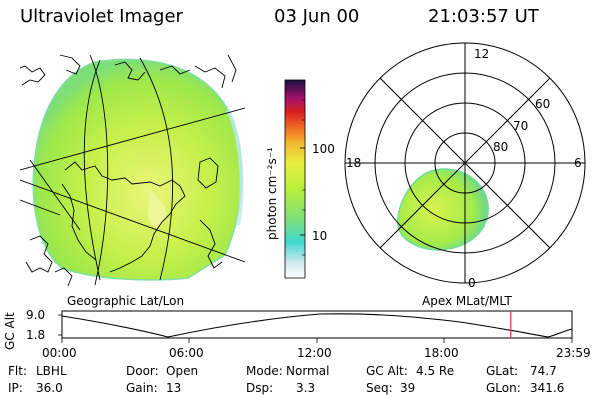 The width and height of the screenshot is (600, 400). What do you see at coordinates (543, 371) in the screenshot?
I see `glat-value: 74.7` at bounding box center [543, 371].